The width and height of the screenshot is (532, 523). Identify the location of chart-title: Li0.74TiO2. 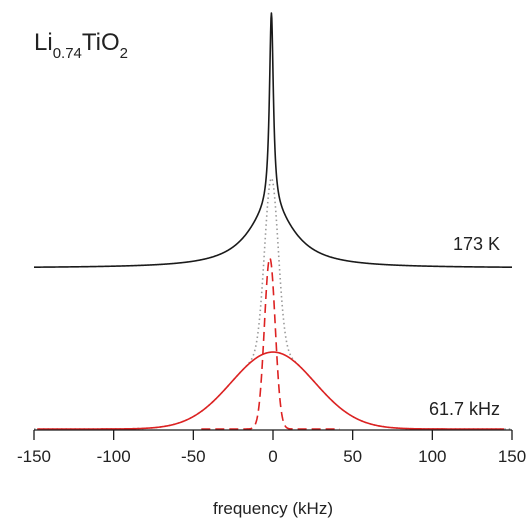
(81, 45).